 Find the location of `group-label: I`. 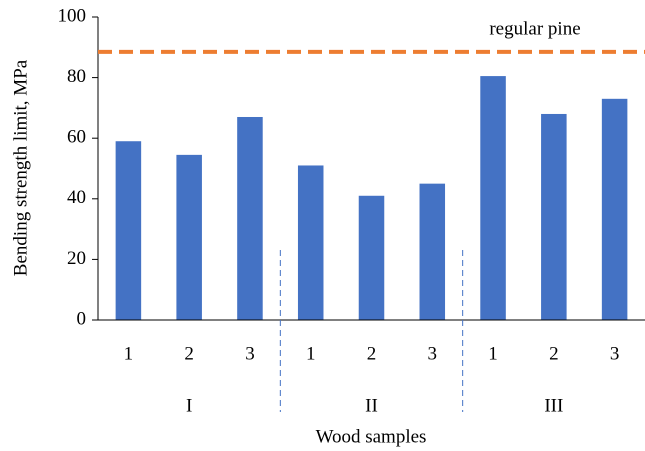

group-label: I is located at coordinates (189, 405).